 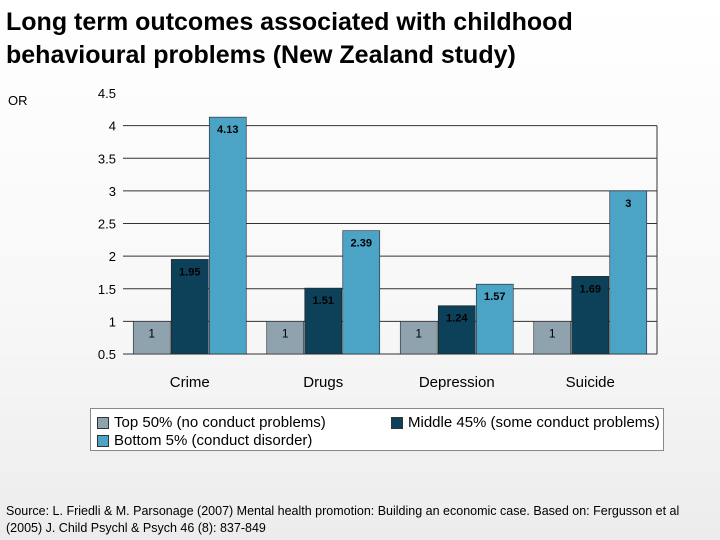 What do you see at coordinates (323, 301) in the screenshot?
I see `data-label: 1.51` at bounding box center [323, 301].